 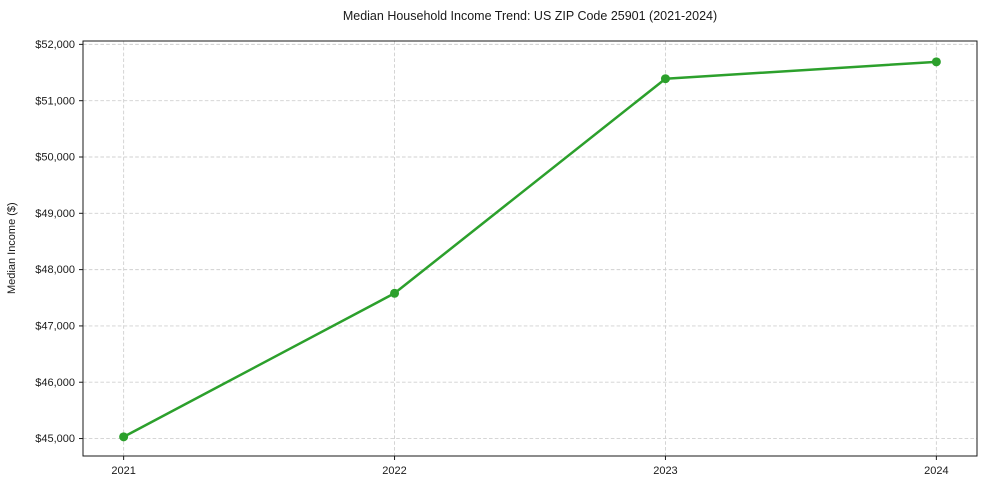 What do you see at coordinates (394, 471) in the screenshot?
I see `x-tick-label: 2022` at bounding box center [394, 471].